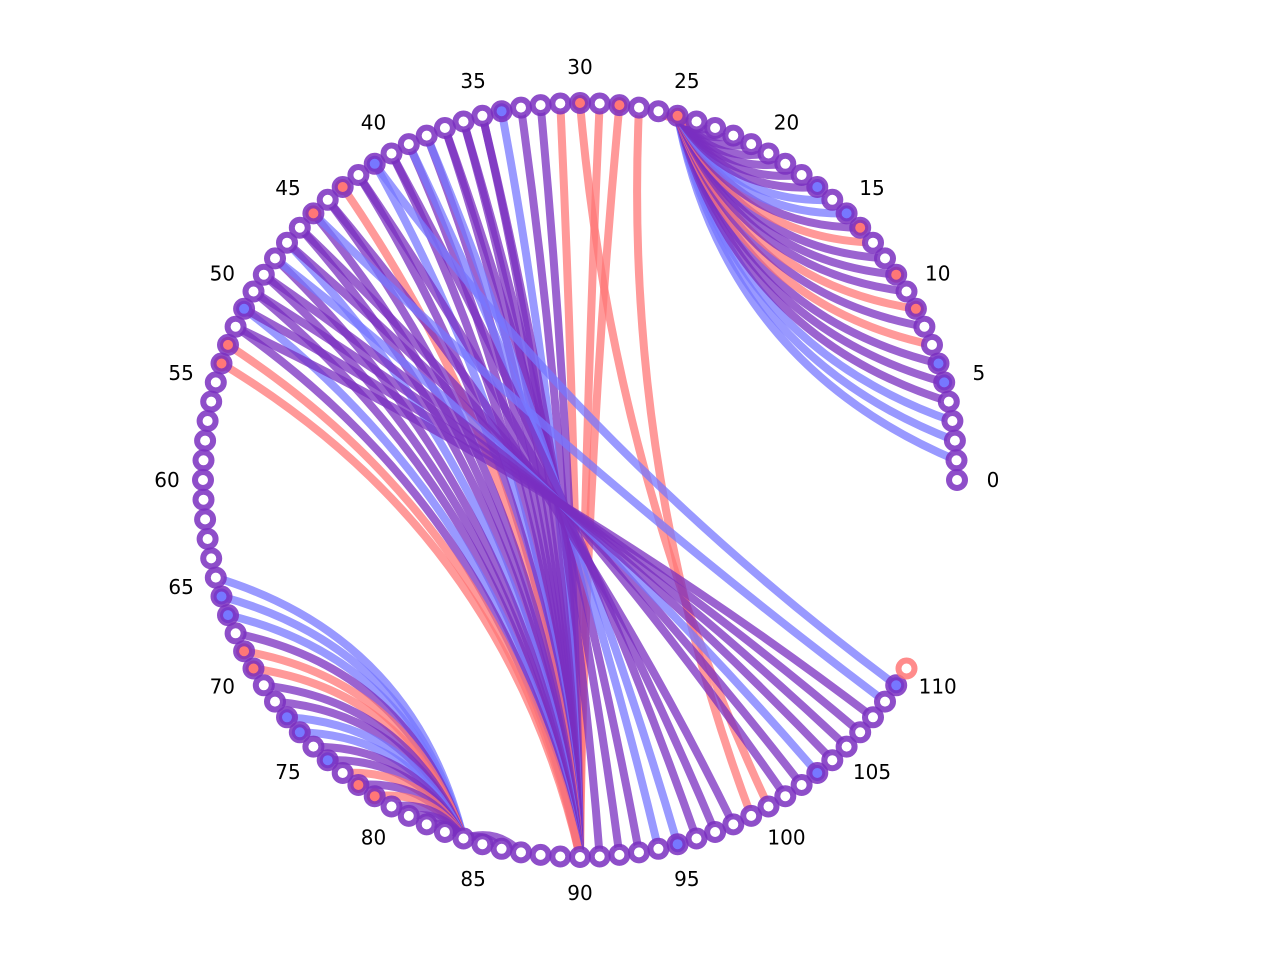 The height and width of the screenshot is (960, 1280). What do you see at coordinates (786, 122) in the screenshot?
I see `tick-label-20: 20` at bounding box center [786, 122].